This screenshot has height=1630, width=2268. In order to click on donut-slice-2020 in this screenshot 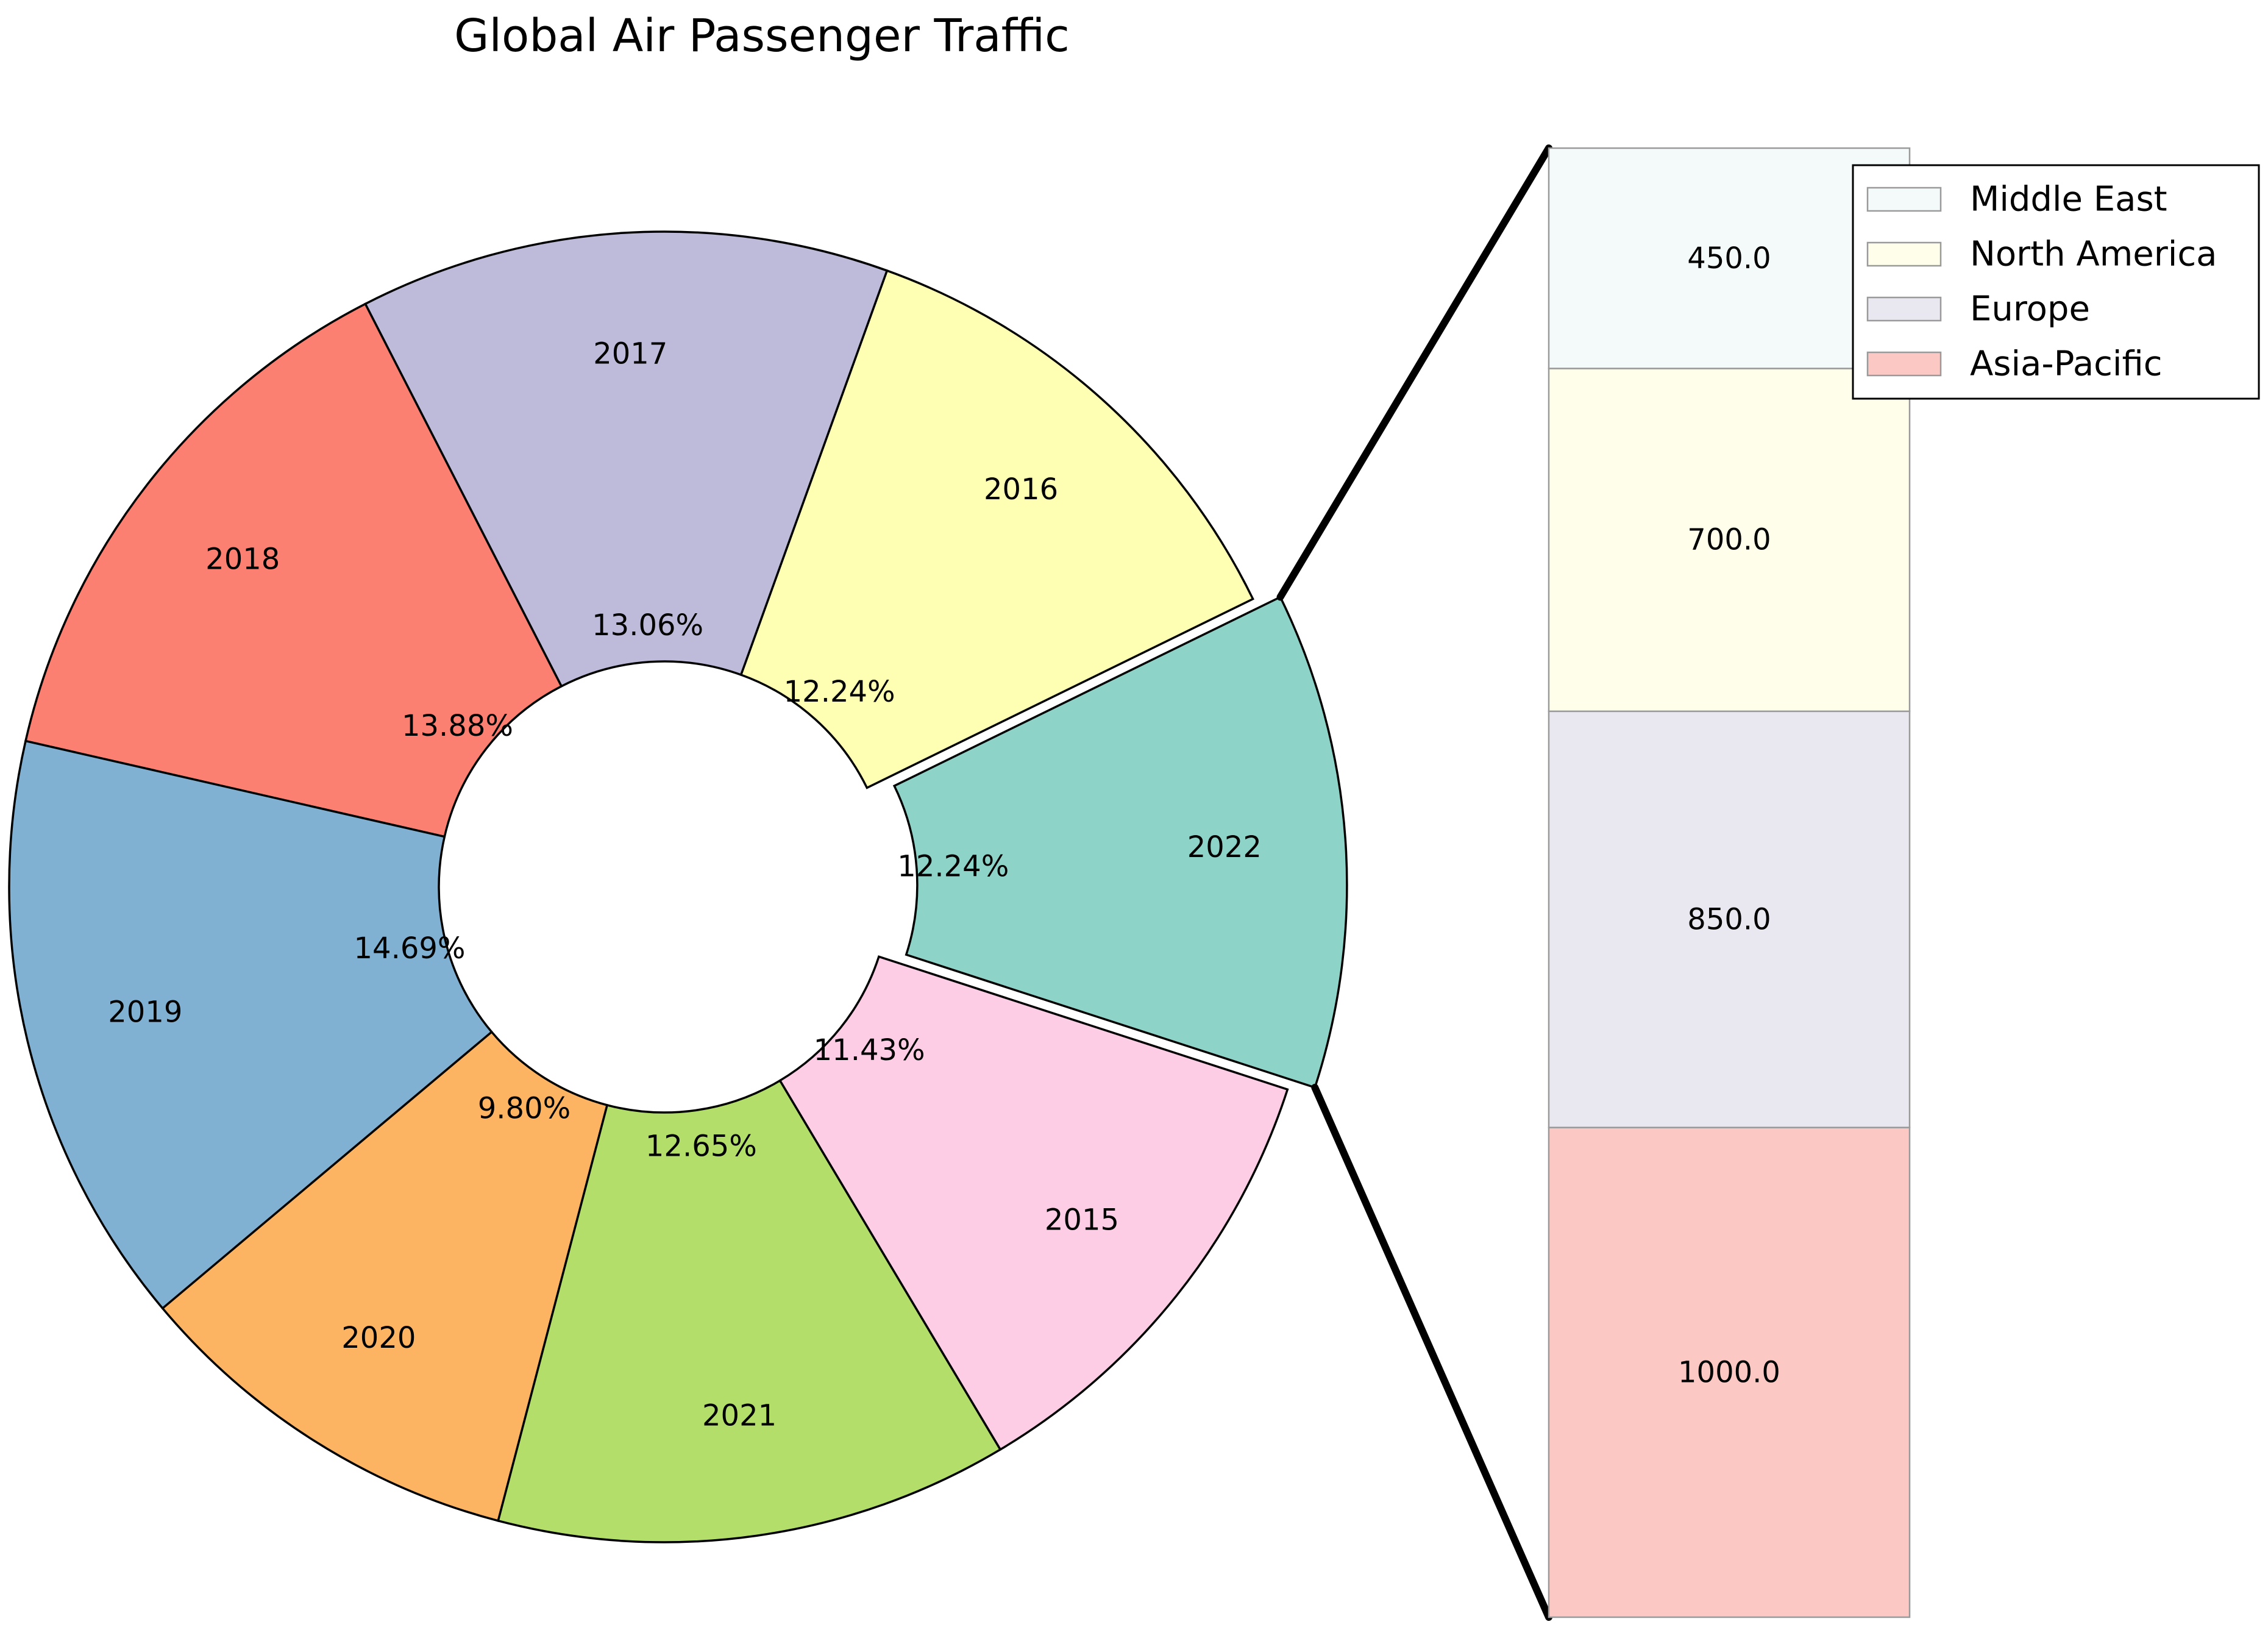, I will do `click(385, 1276)`.